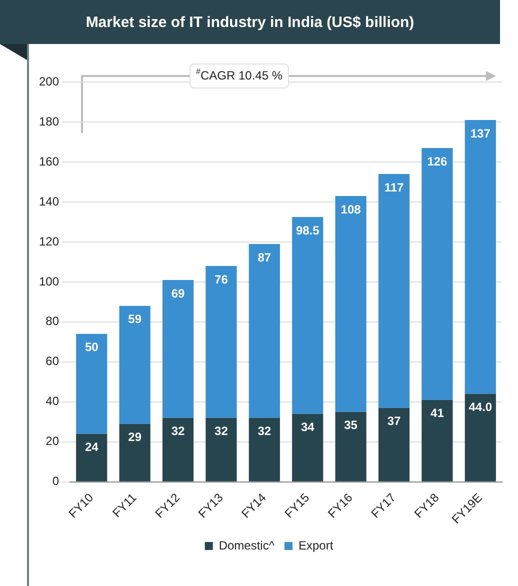 Image resolution: width=518 pixels, height=586 pixels. What do you see at coordinates (56, 481) in the screenshot?
I see `y-tick-label: 0` at bounding box center [56, 481].